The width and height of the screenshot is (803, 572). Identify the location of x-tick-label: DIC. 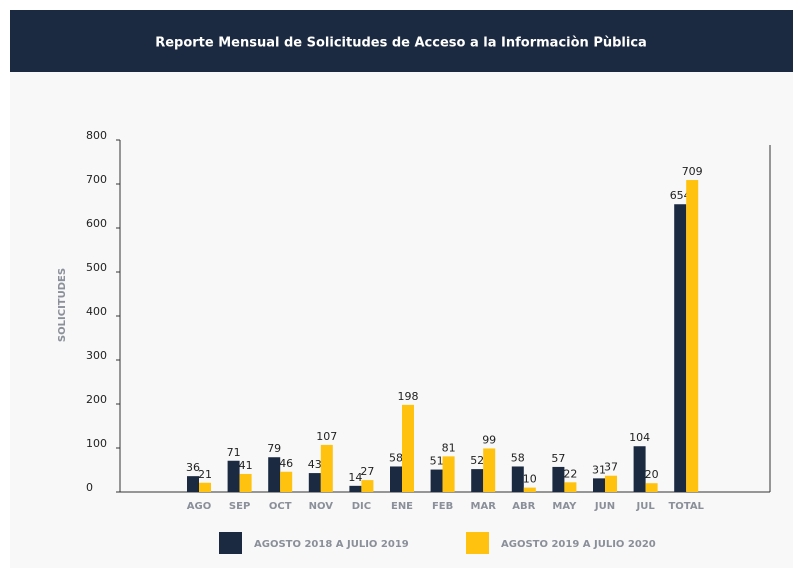
(361, 506).